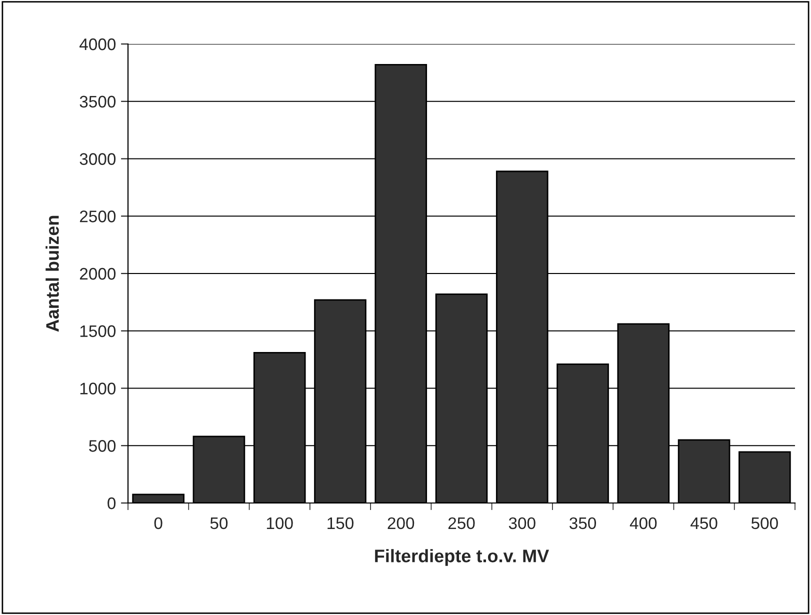 Image resolution: width=811 pixels, height=615 pixels. I want to click on y-tick-label: 3500, so click(98, 102).